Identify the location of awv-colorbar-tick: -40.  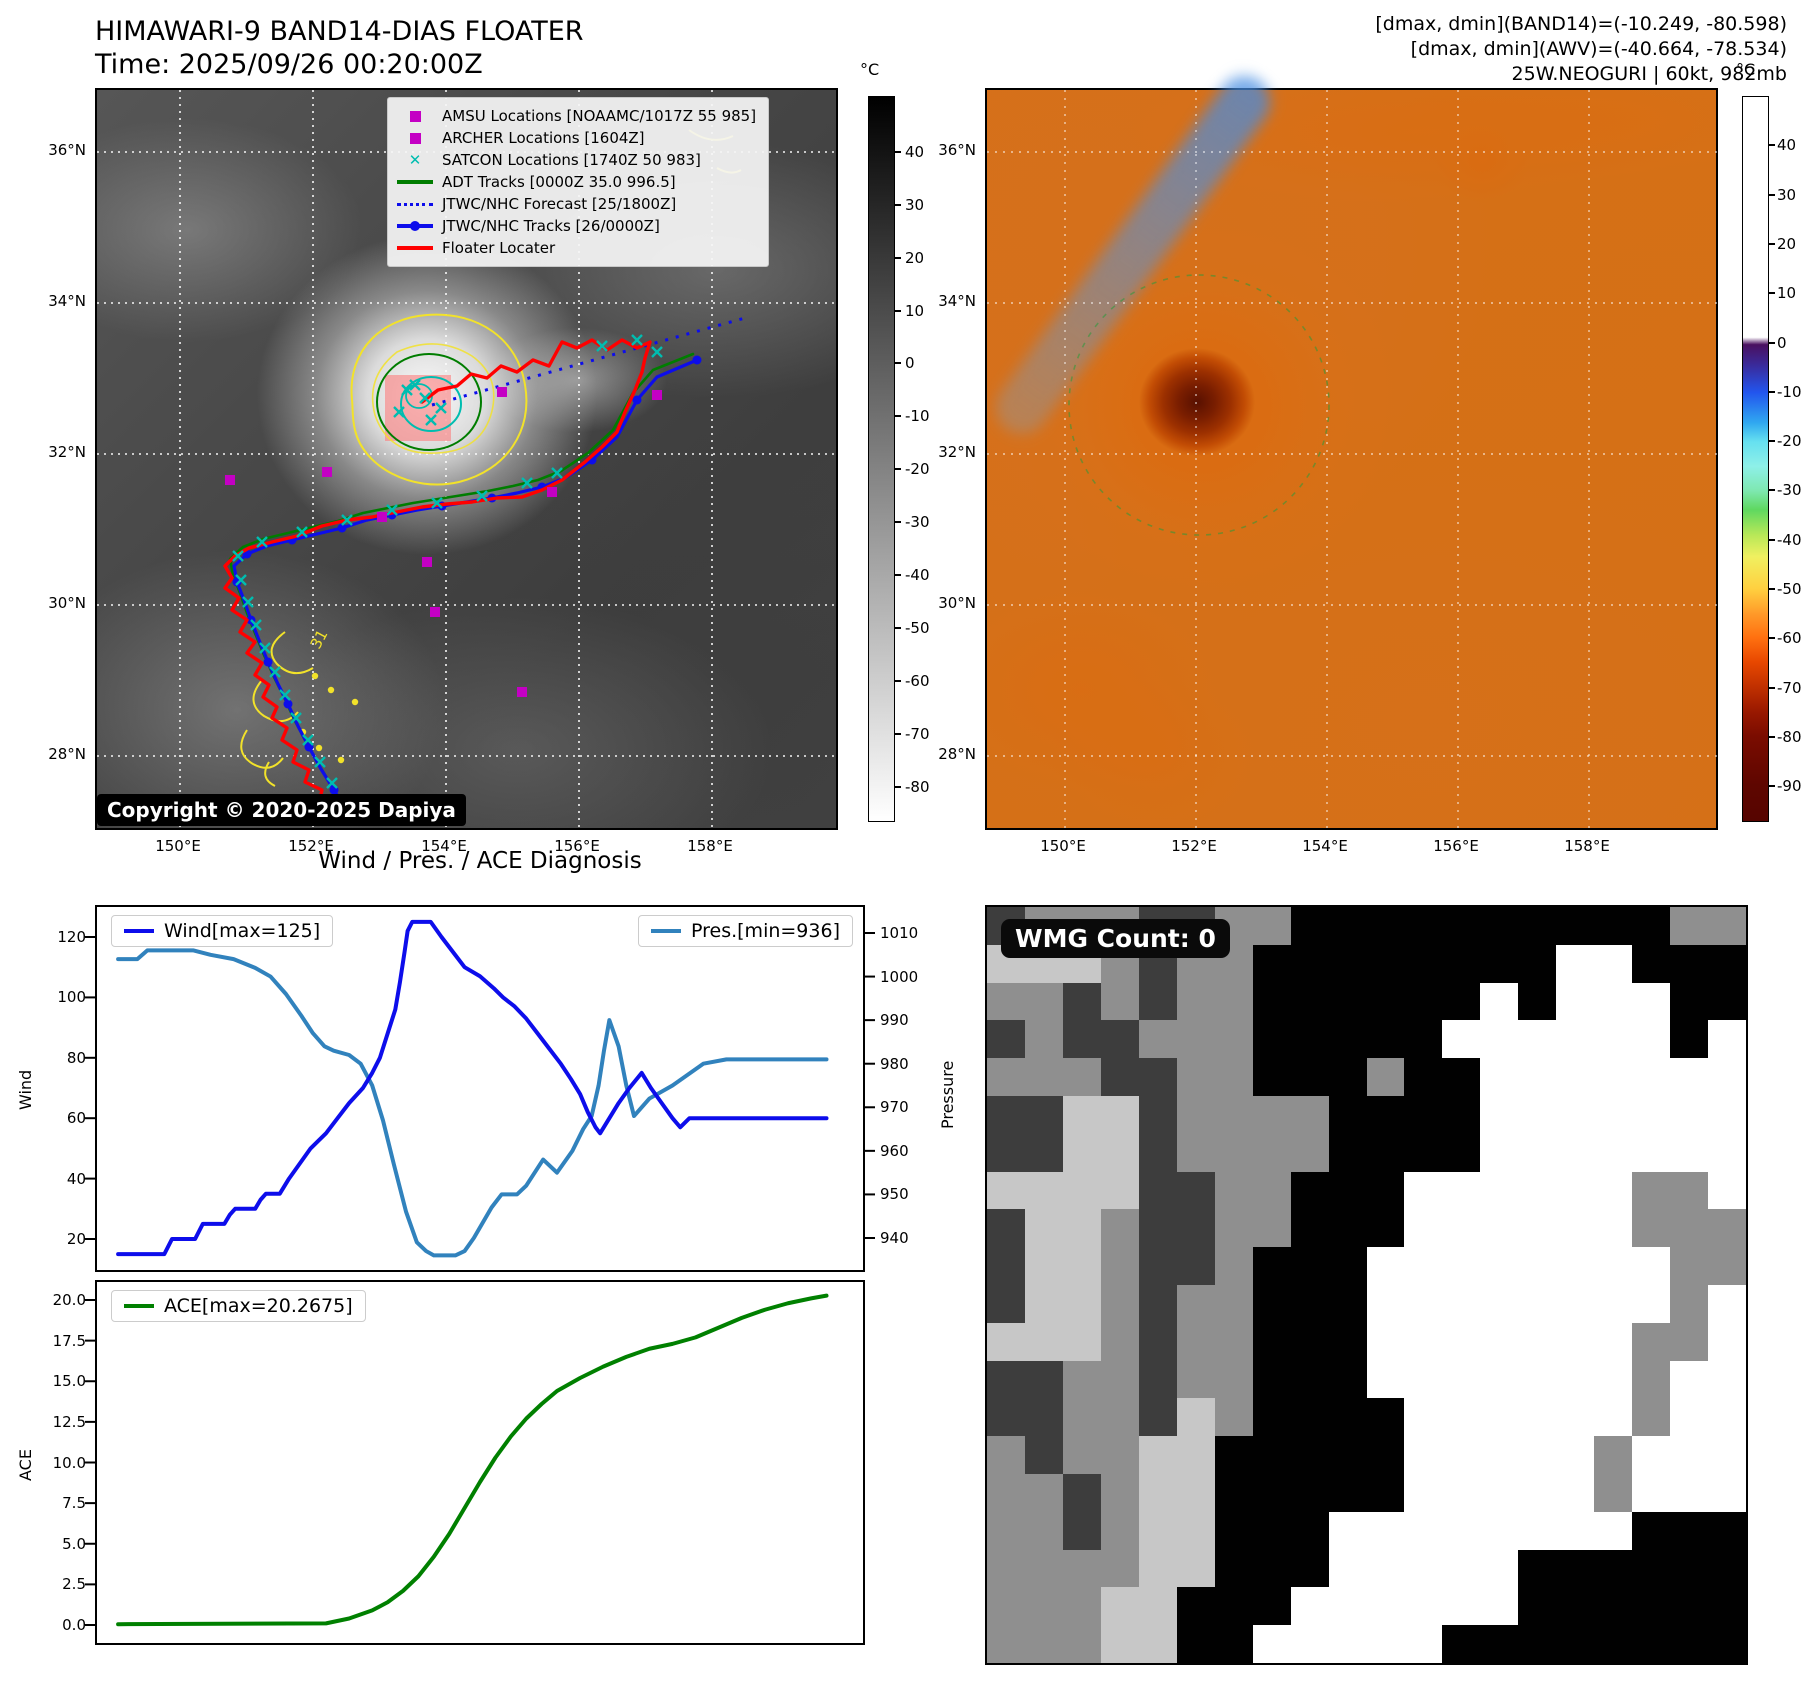
(1789, 539).